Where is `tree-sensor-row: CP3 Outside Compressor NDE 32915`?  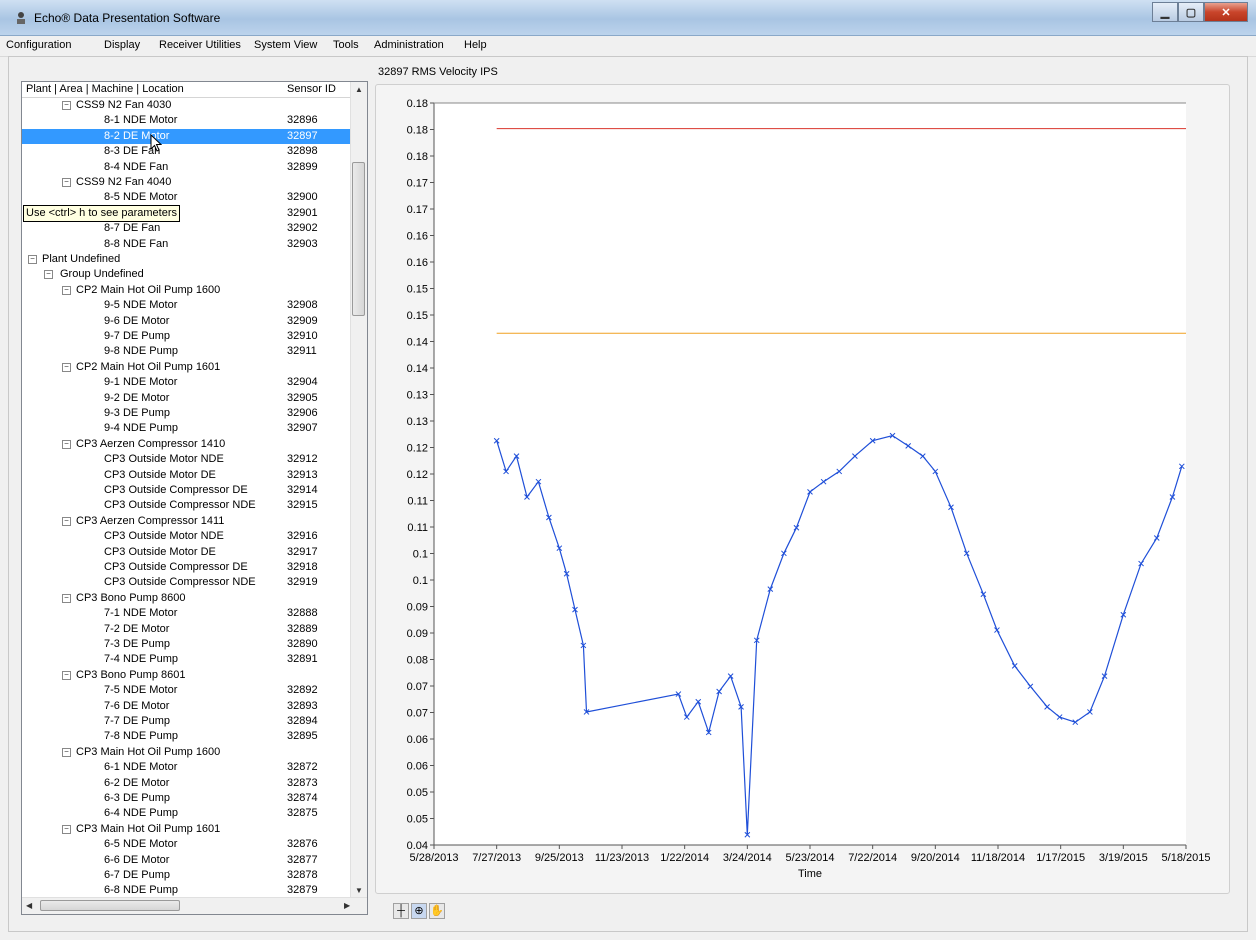
tree-sensor-row: CP3 Outside Compressor NDE 32915 is located at coordinates (187, 505).